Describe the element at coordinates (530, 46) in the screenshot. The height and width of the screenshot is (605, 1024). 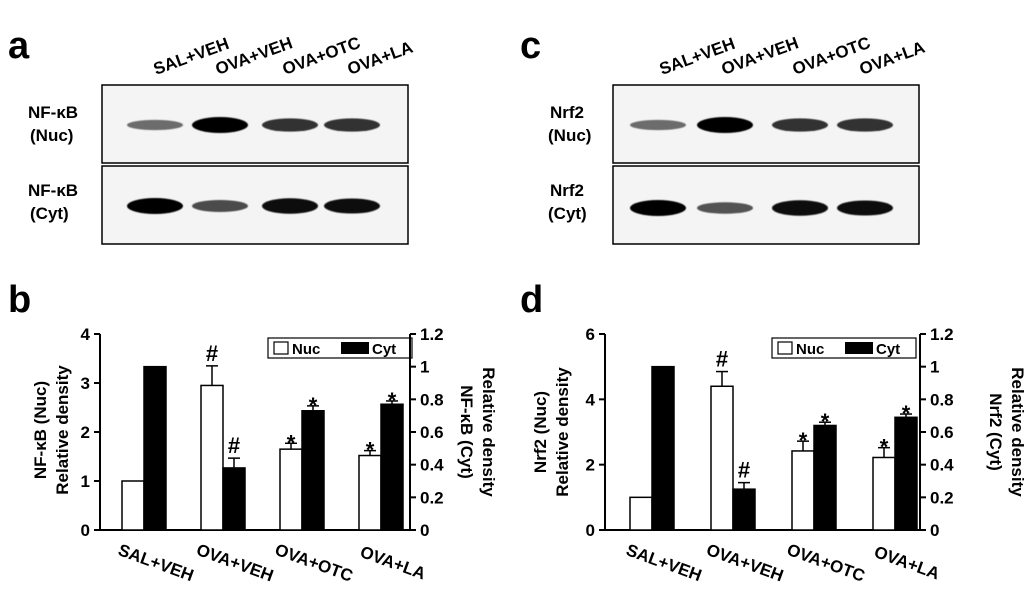
I see `panel-letter-c: c` at that location.